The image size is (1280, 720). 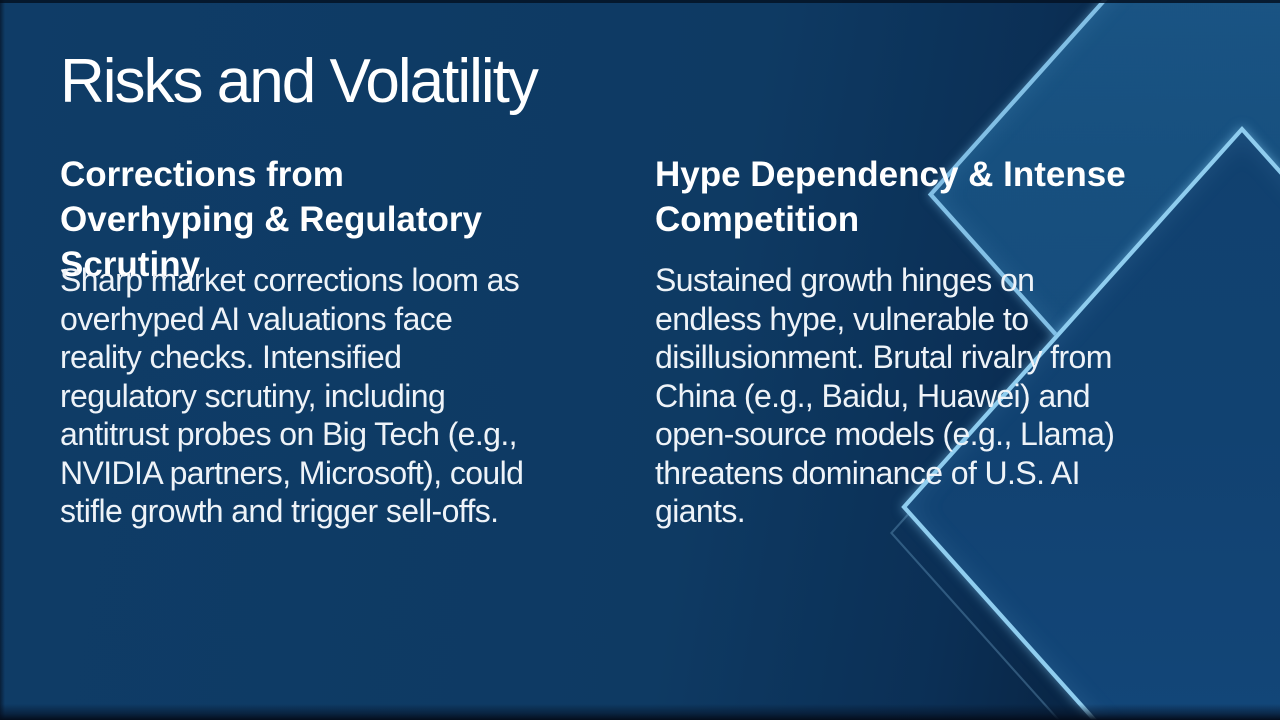 I want to click on body-line: open-source models (e.g., Llama), so click(x=885, y=434).